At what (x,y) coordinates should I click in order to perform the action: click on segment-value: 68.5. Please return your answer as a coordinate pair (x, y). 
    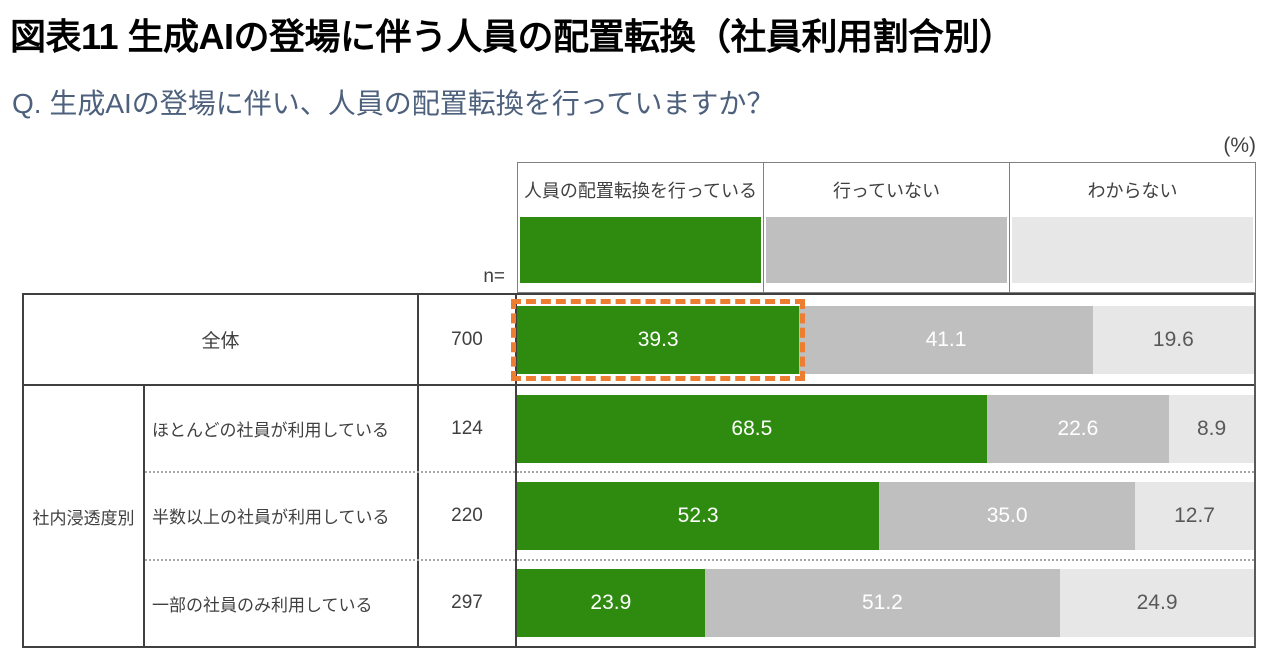
    Looking at the image, I should click on (752, 428).